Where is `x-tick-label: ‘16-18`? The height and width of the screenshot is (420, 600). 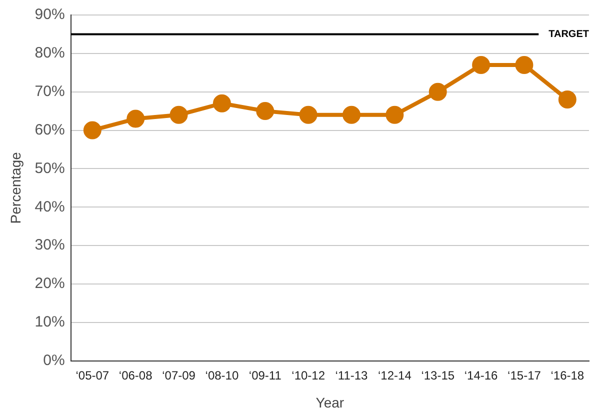
x-tick-label: ‘16-18 is located at coordinates (567, 375).